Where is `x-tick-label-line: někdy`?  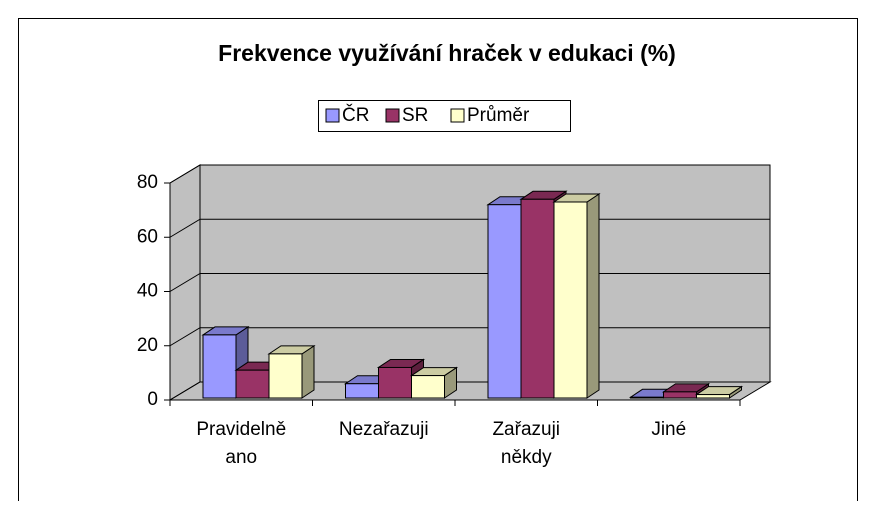
x-tick-label-line: někdy is located at coordinates (526, 457).